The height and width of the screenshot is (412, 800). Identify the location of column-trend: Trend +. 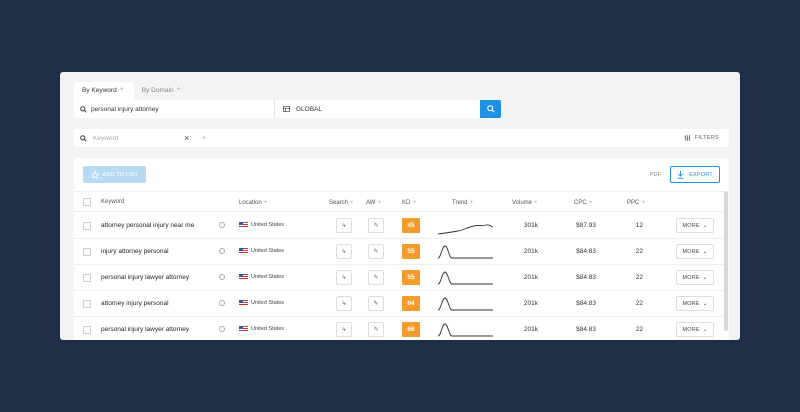
(463, 202).